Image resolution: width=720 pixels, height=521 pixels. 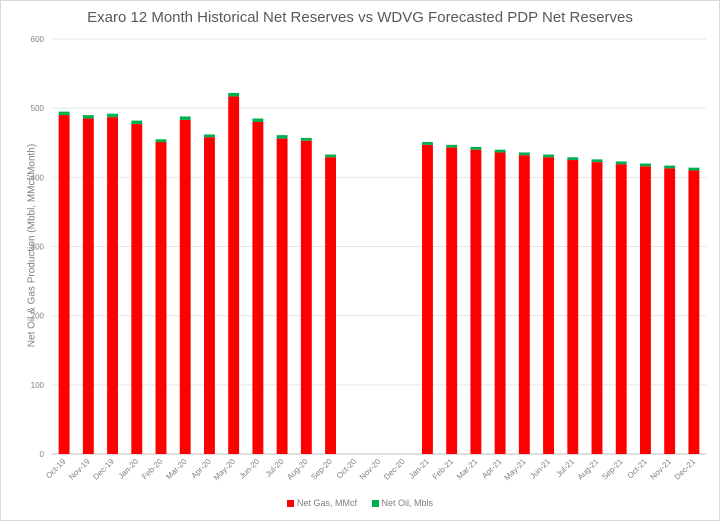 What do you see at coordinates (360, 503) in the screenshot?
I see `legend: Net Gas, MMcf Net Oil, Mbls` at bounding box center [360, 503].